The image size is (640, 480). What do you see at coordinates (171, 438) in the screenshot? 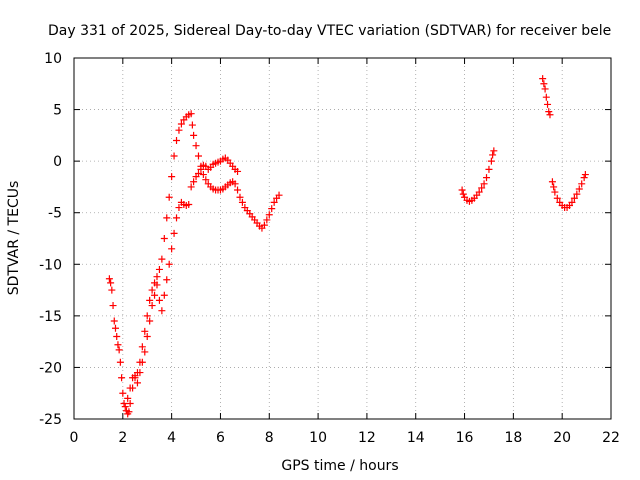
I see `x-tick-label: 4` at bounding box center [171, 438].